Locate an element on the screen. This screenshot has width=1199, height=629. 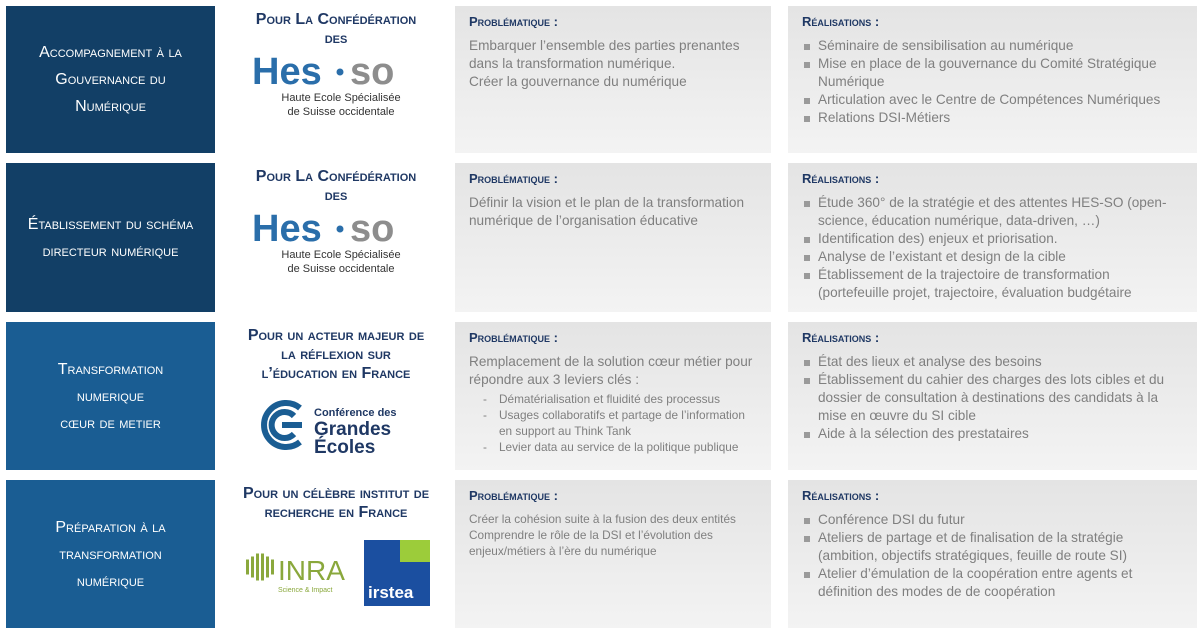
title-line: Transformation is located at coordinates (110, 369).